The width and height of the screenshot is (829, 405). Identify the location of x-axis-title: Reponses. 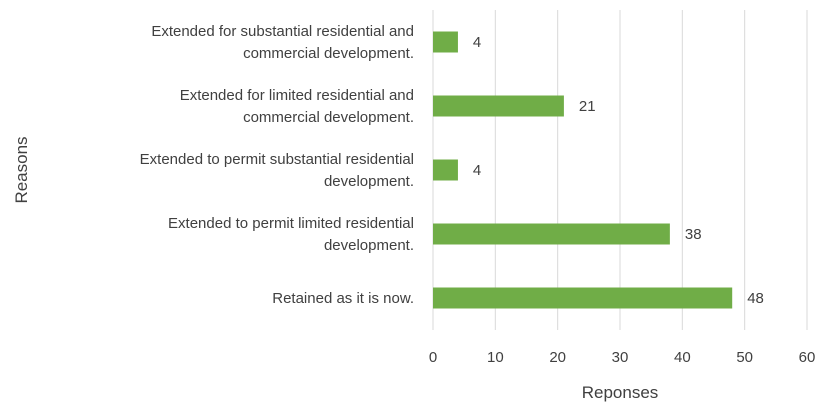
(620, 392).